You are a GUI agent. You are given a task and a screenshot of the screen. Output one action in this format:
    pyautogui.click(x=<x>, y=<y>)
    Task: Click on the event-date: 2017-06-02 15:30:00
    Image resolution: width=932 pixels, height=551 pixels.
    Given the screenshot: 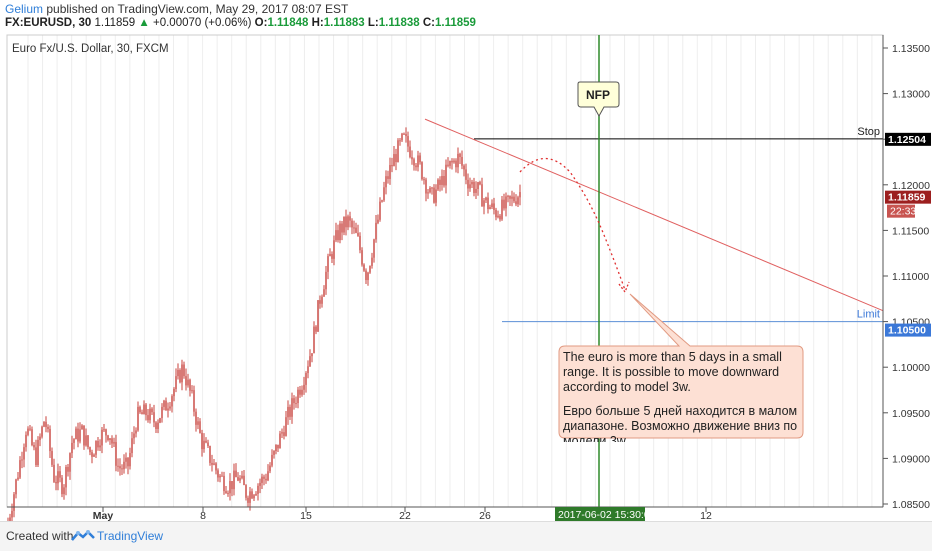 What is the action you would take?
    pyautogui.click(x=607, y=515)
    